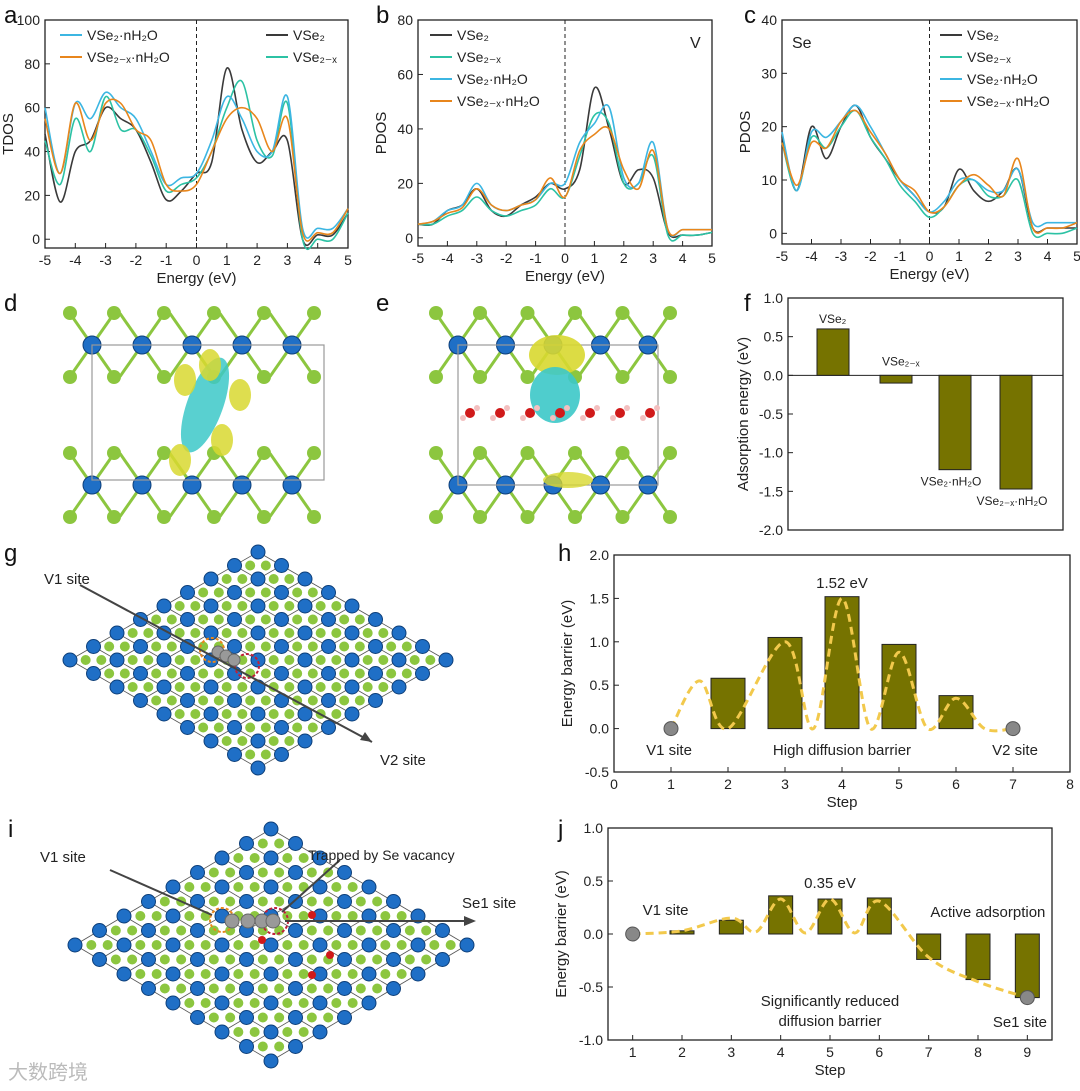 The width and height of the screenshot is (1080, 1091). What do you see at coordinates (829, 1021) in the screenshot?
I see `annotation: diffusion barrier` at bounding box center [829, 1021].